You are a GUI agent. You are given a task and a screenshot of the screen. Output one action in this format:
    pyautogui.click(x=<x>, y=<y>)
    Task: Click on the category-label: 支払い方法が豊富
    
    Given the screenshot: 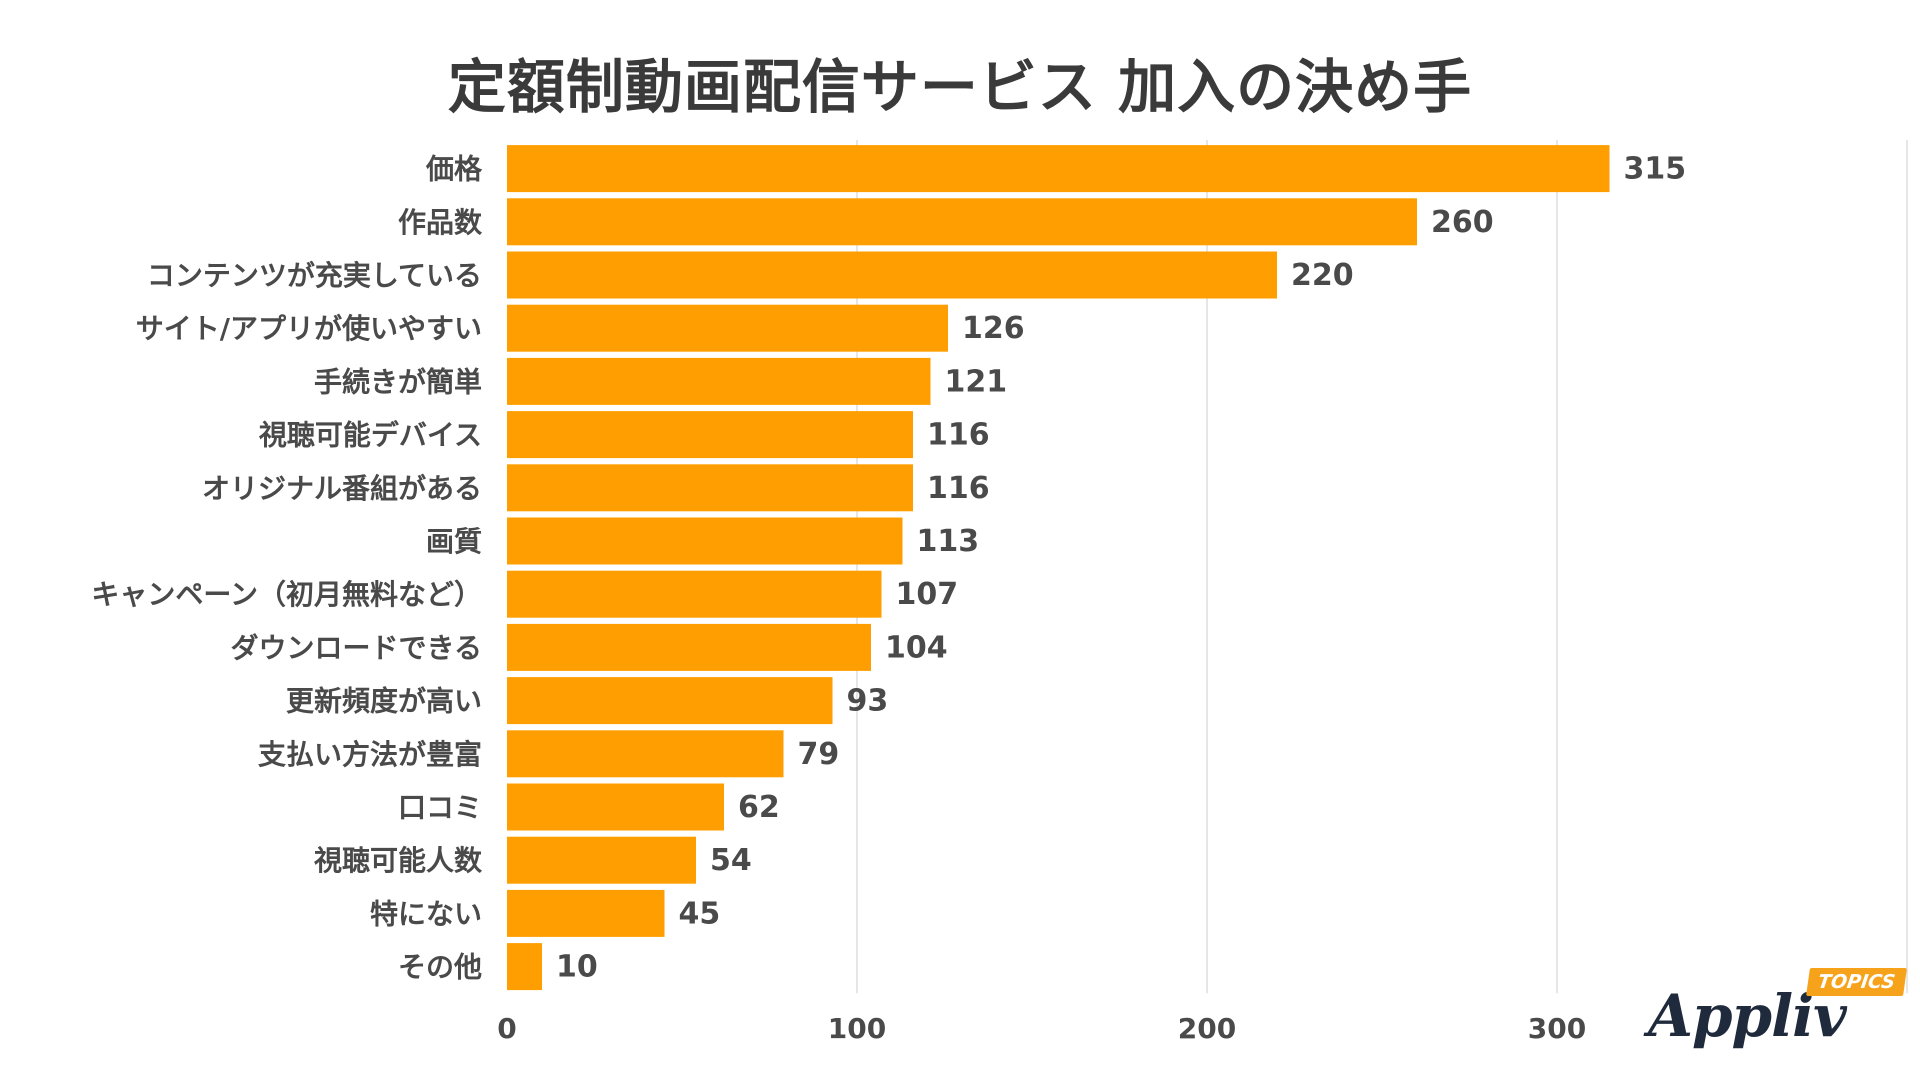 What is the action you would take?
    pyautogui.click(x=370, y=754)
    